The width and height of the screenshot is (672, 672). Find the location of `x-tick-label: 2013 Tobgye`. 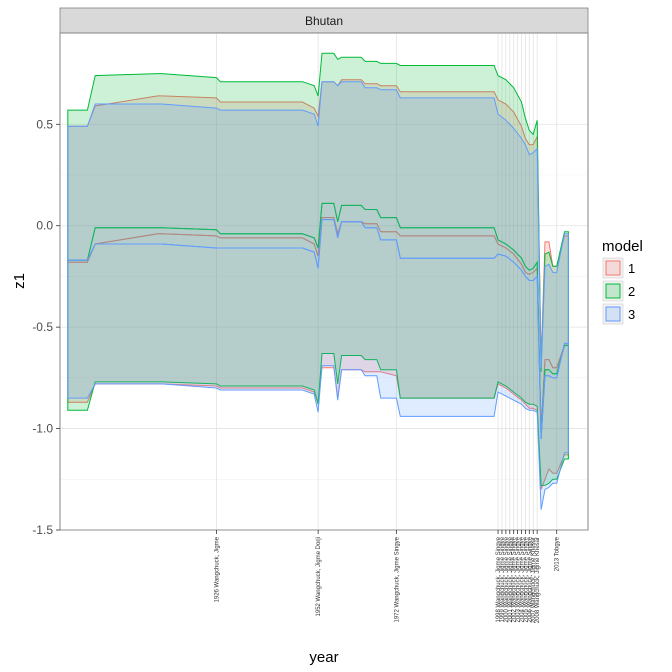

x-tick-label: 2013 Tobgye is located at coordinates (558, 553).